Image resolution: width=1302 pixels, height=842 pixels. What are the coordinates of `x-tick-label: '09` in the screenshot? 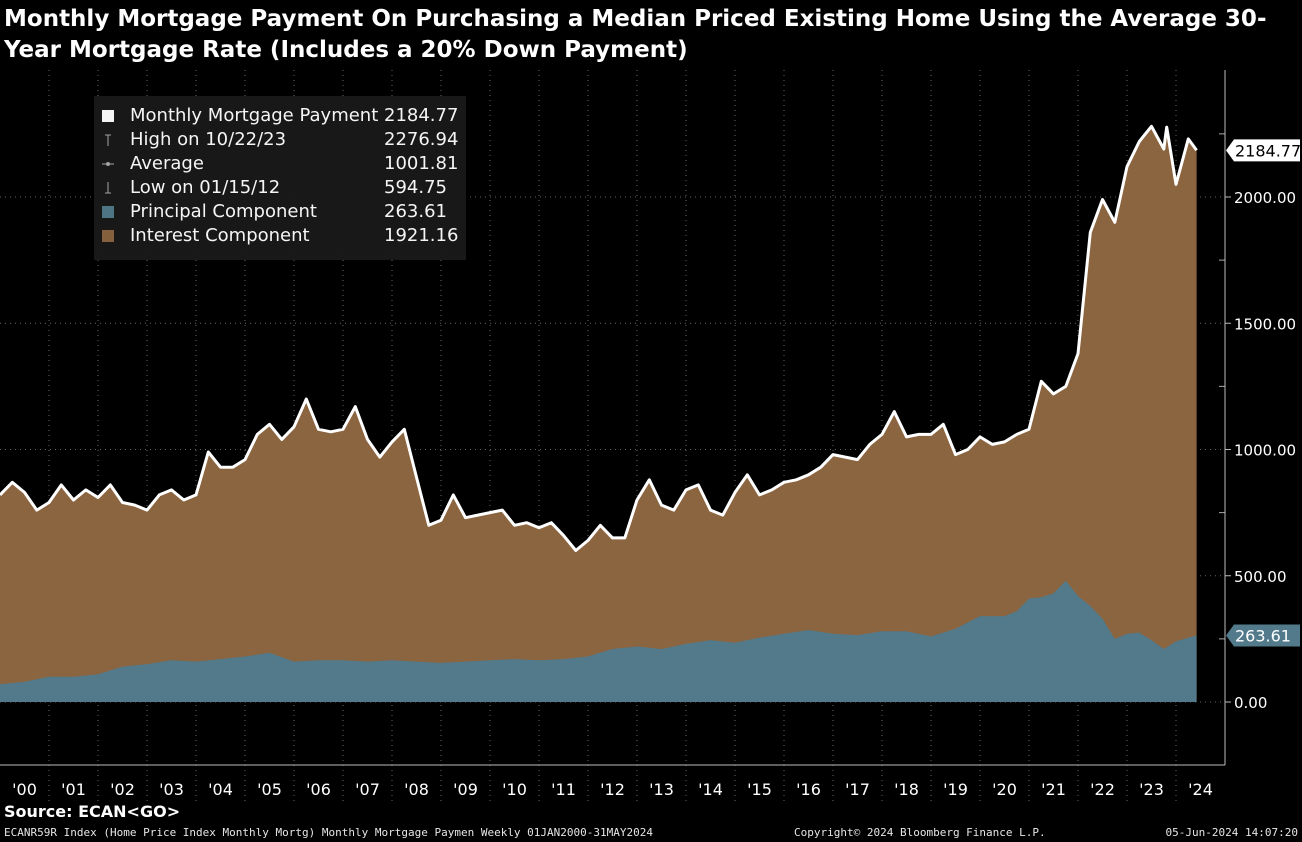 It's located at (465, 789).